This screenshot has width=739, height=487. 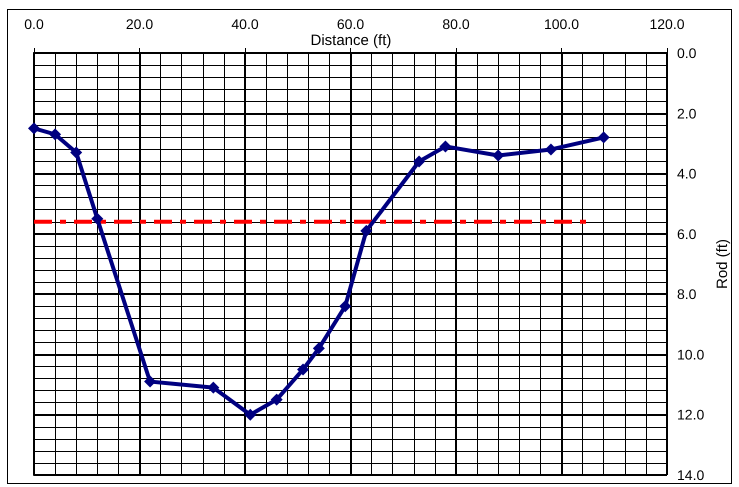 I want to click on y-tick-label: 10.0, so click(x=690, y=354).